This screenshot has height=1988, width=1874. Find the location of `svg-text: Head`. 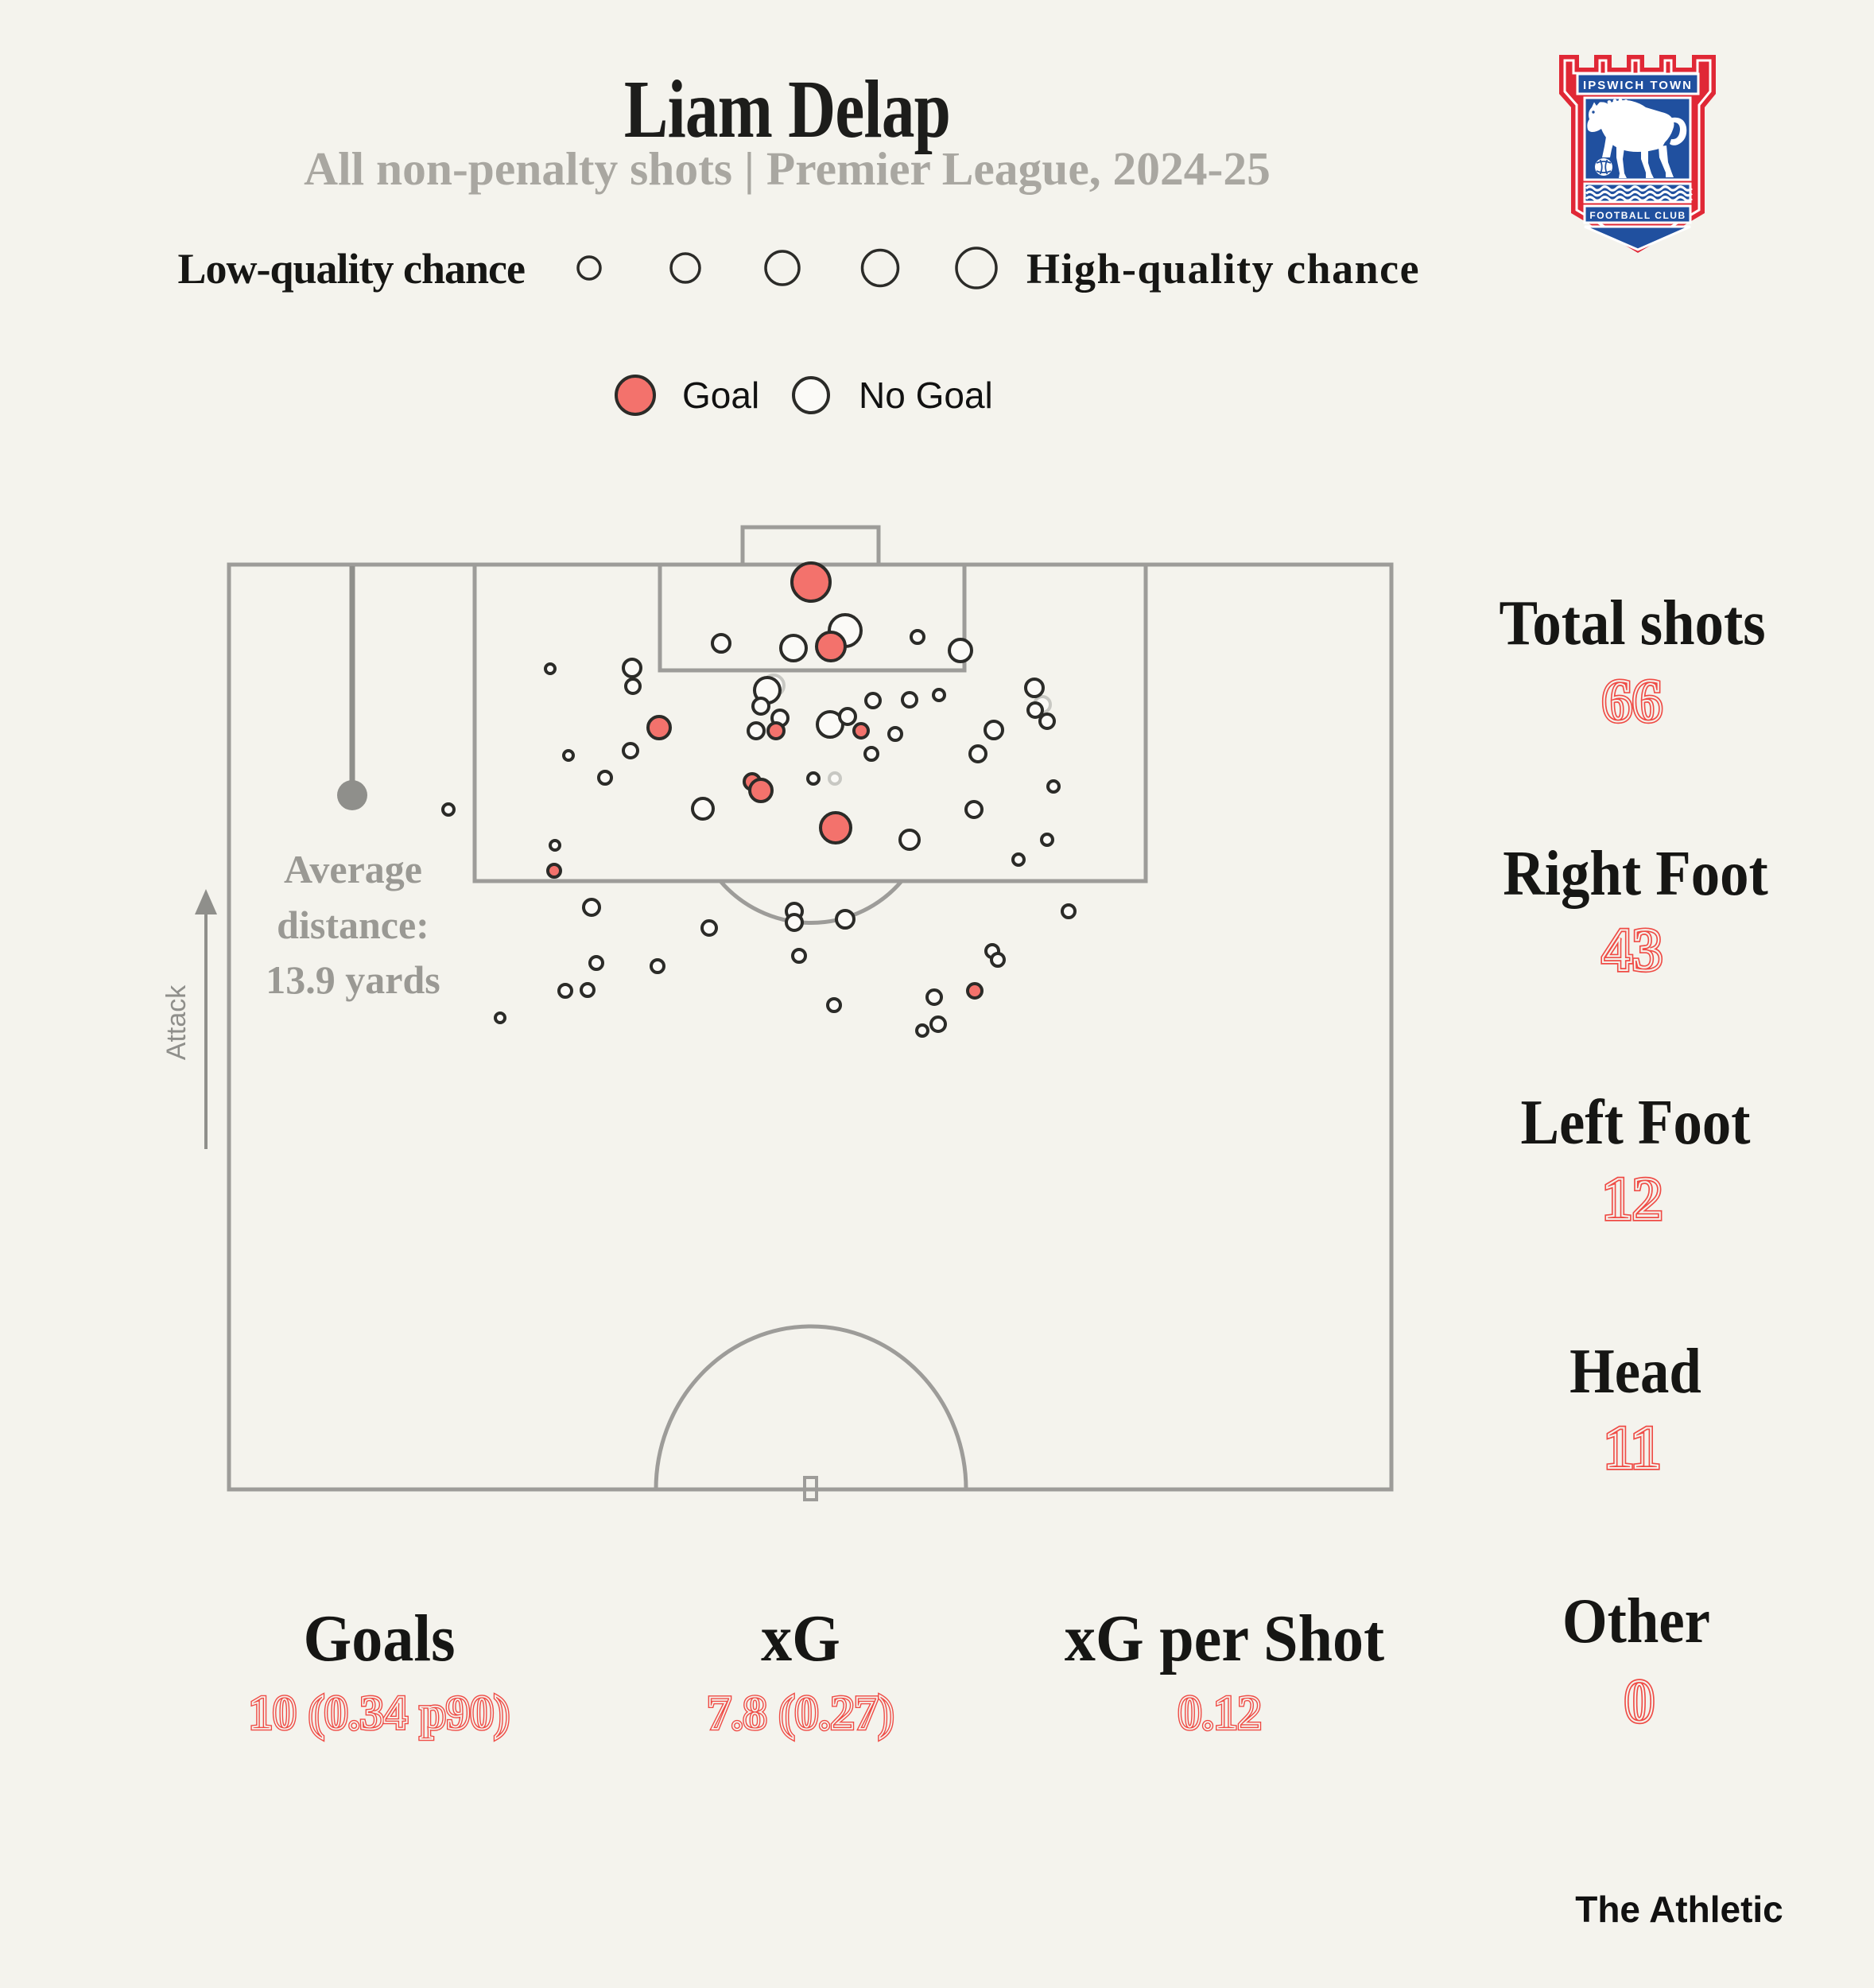

svg-text: Head is located at coordinates (1635, 1371).